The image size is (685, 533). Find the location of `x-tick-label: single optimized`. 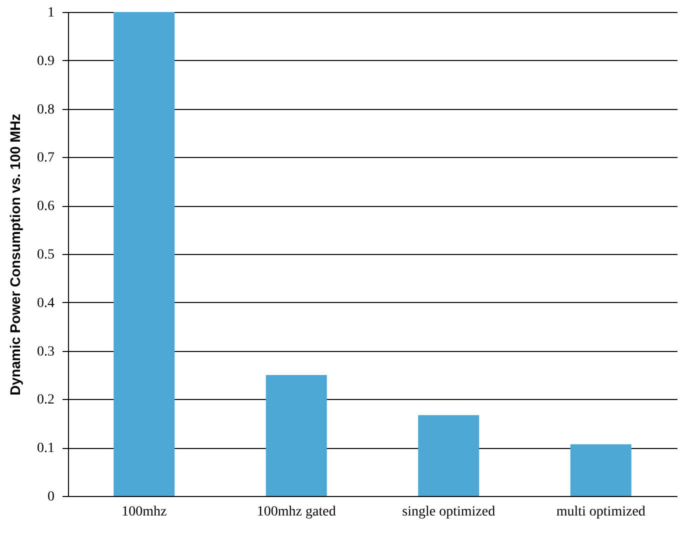

x-tick-label: single optimized is located at coordinates (449, 512).